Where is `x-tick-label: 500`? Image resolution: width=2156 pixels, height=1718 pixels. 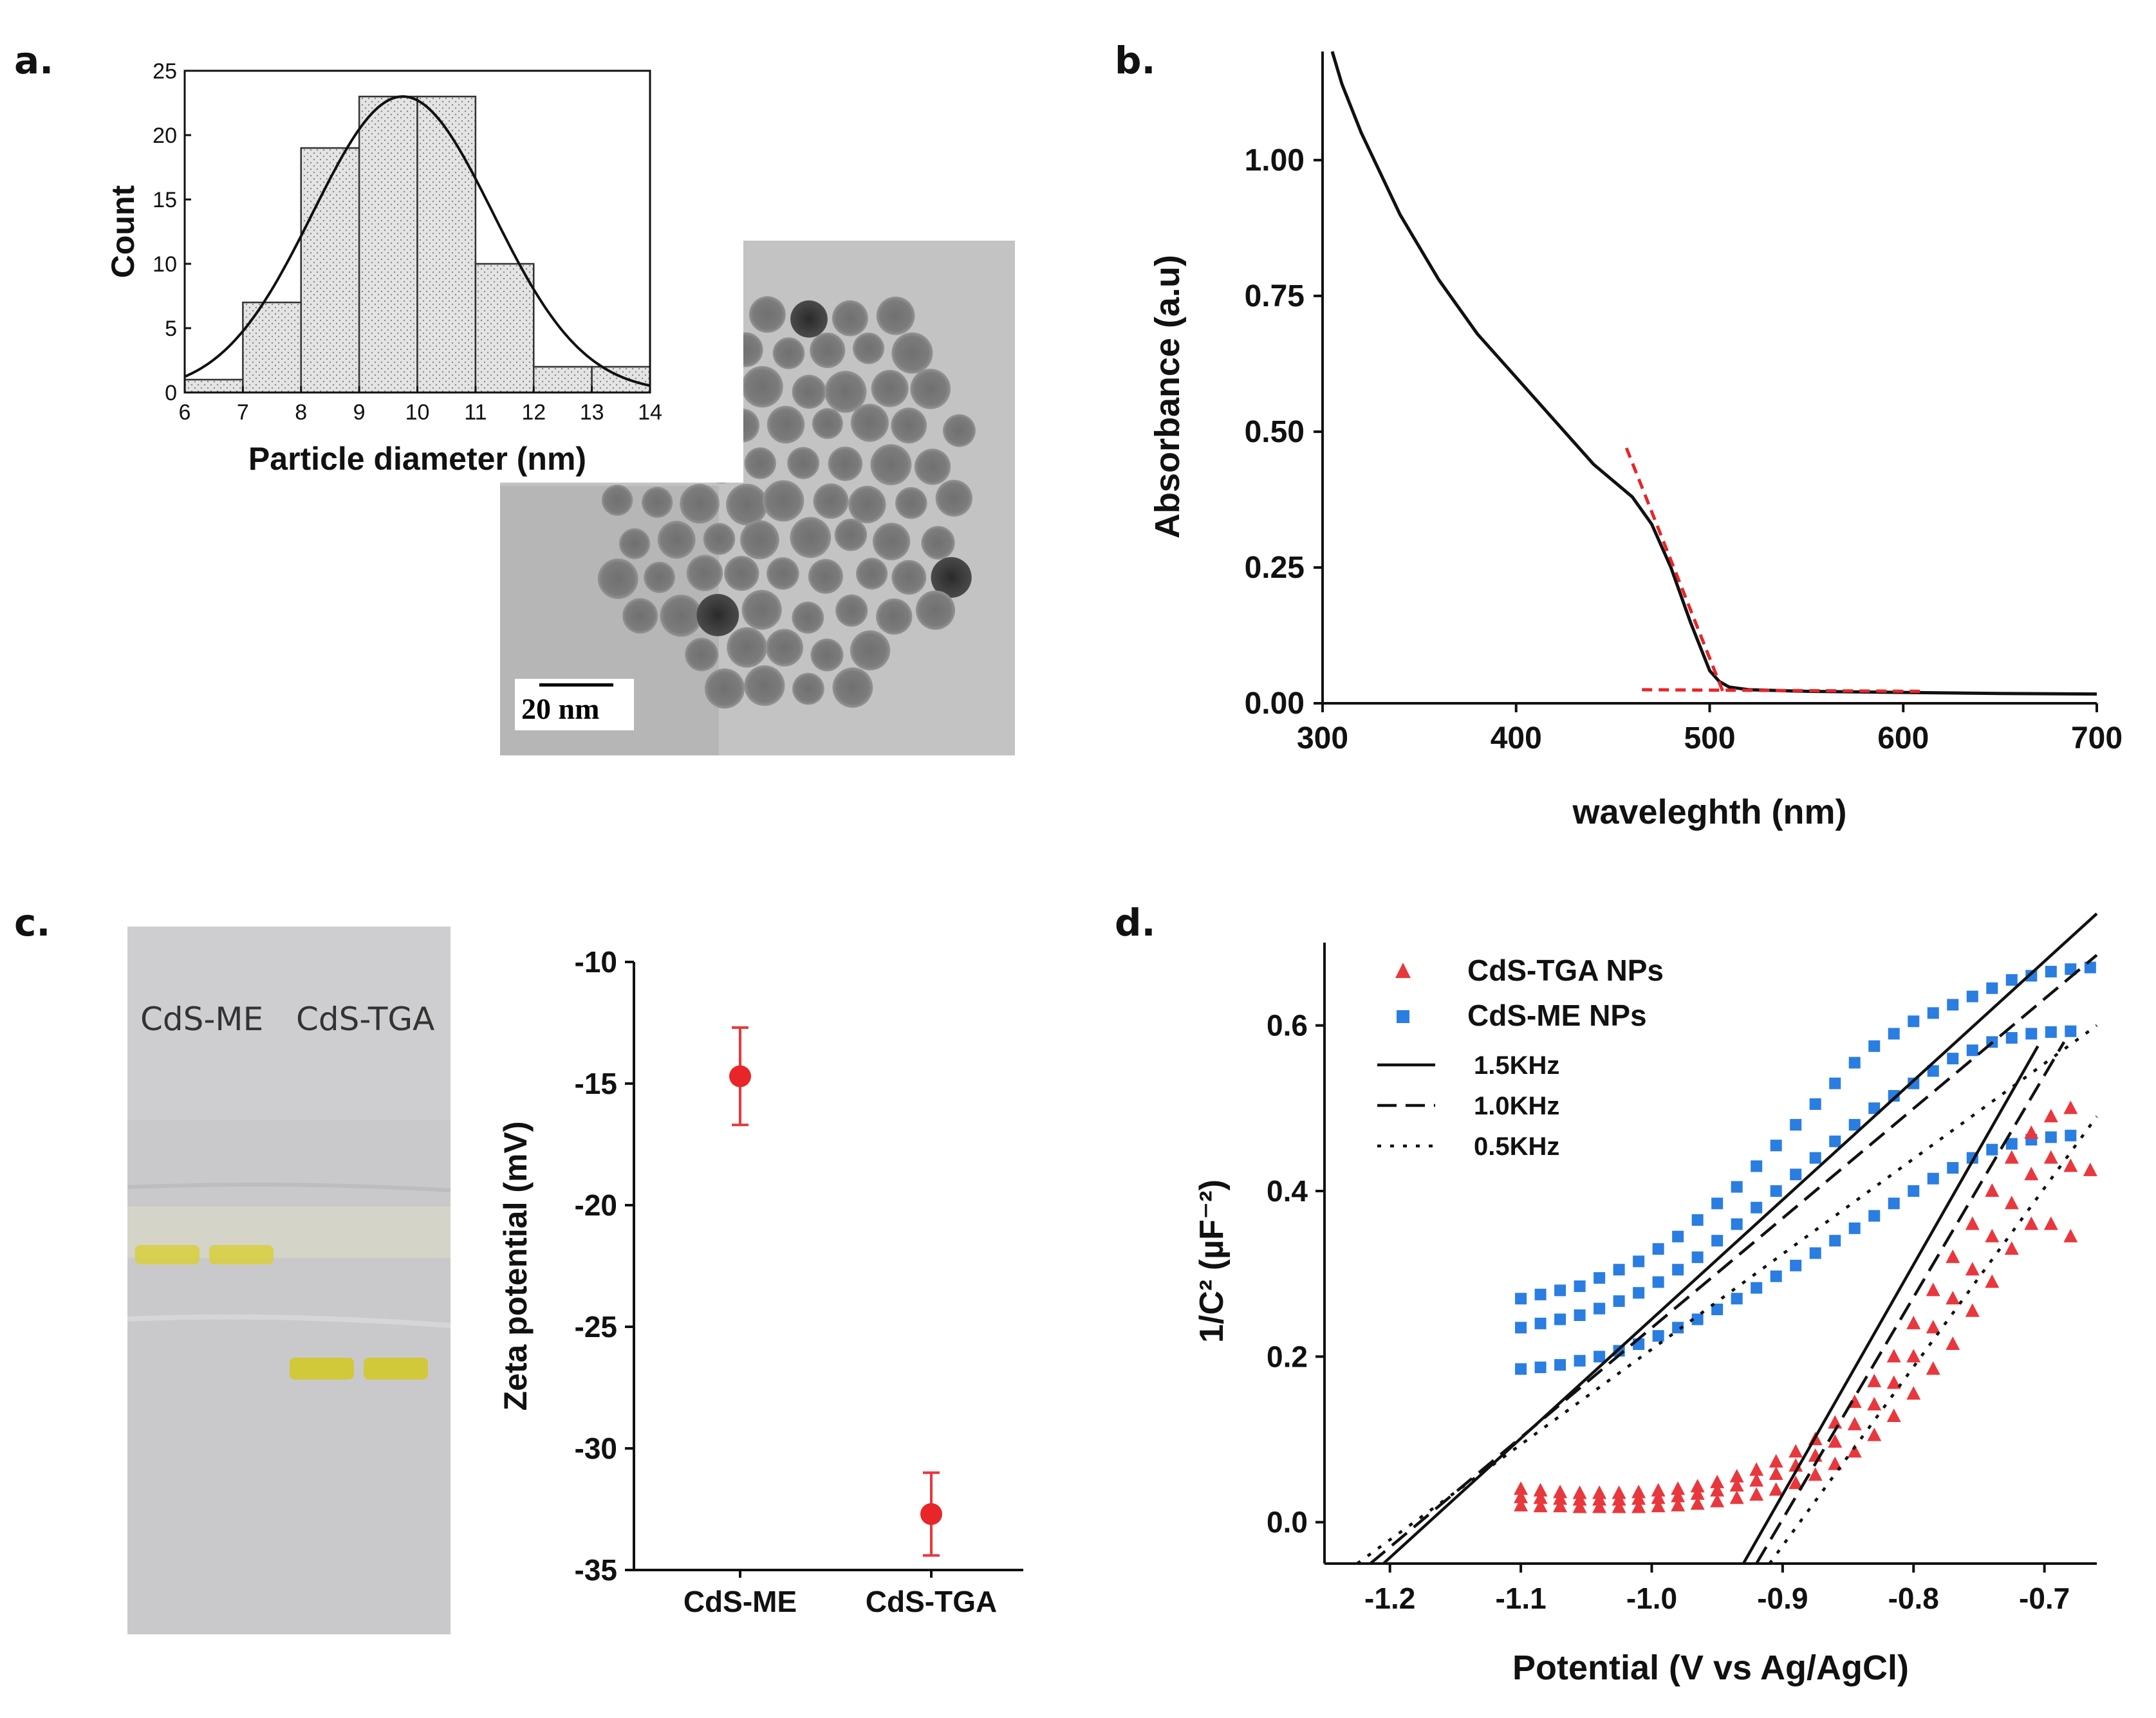
x-tick-label: 500 is located at coordinates (1709, 738).